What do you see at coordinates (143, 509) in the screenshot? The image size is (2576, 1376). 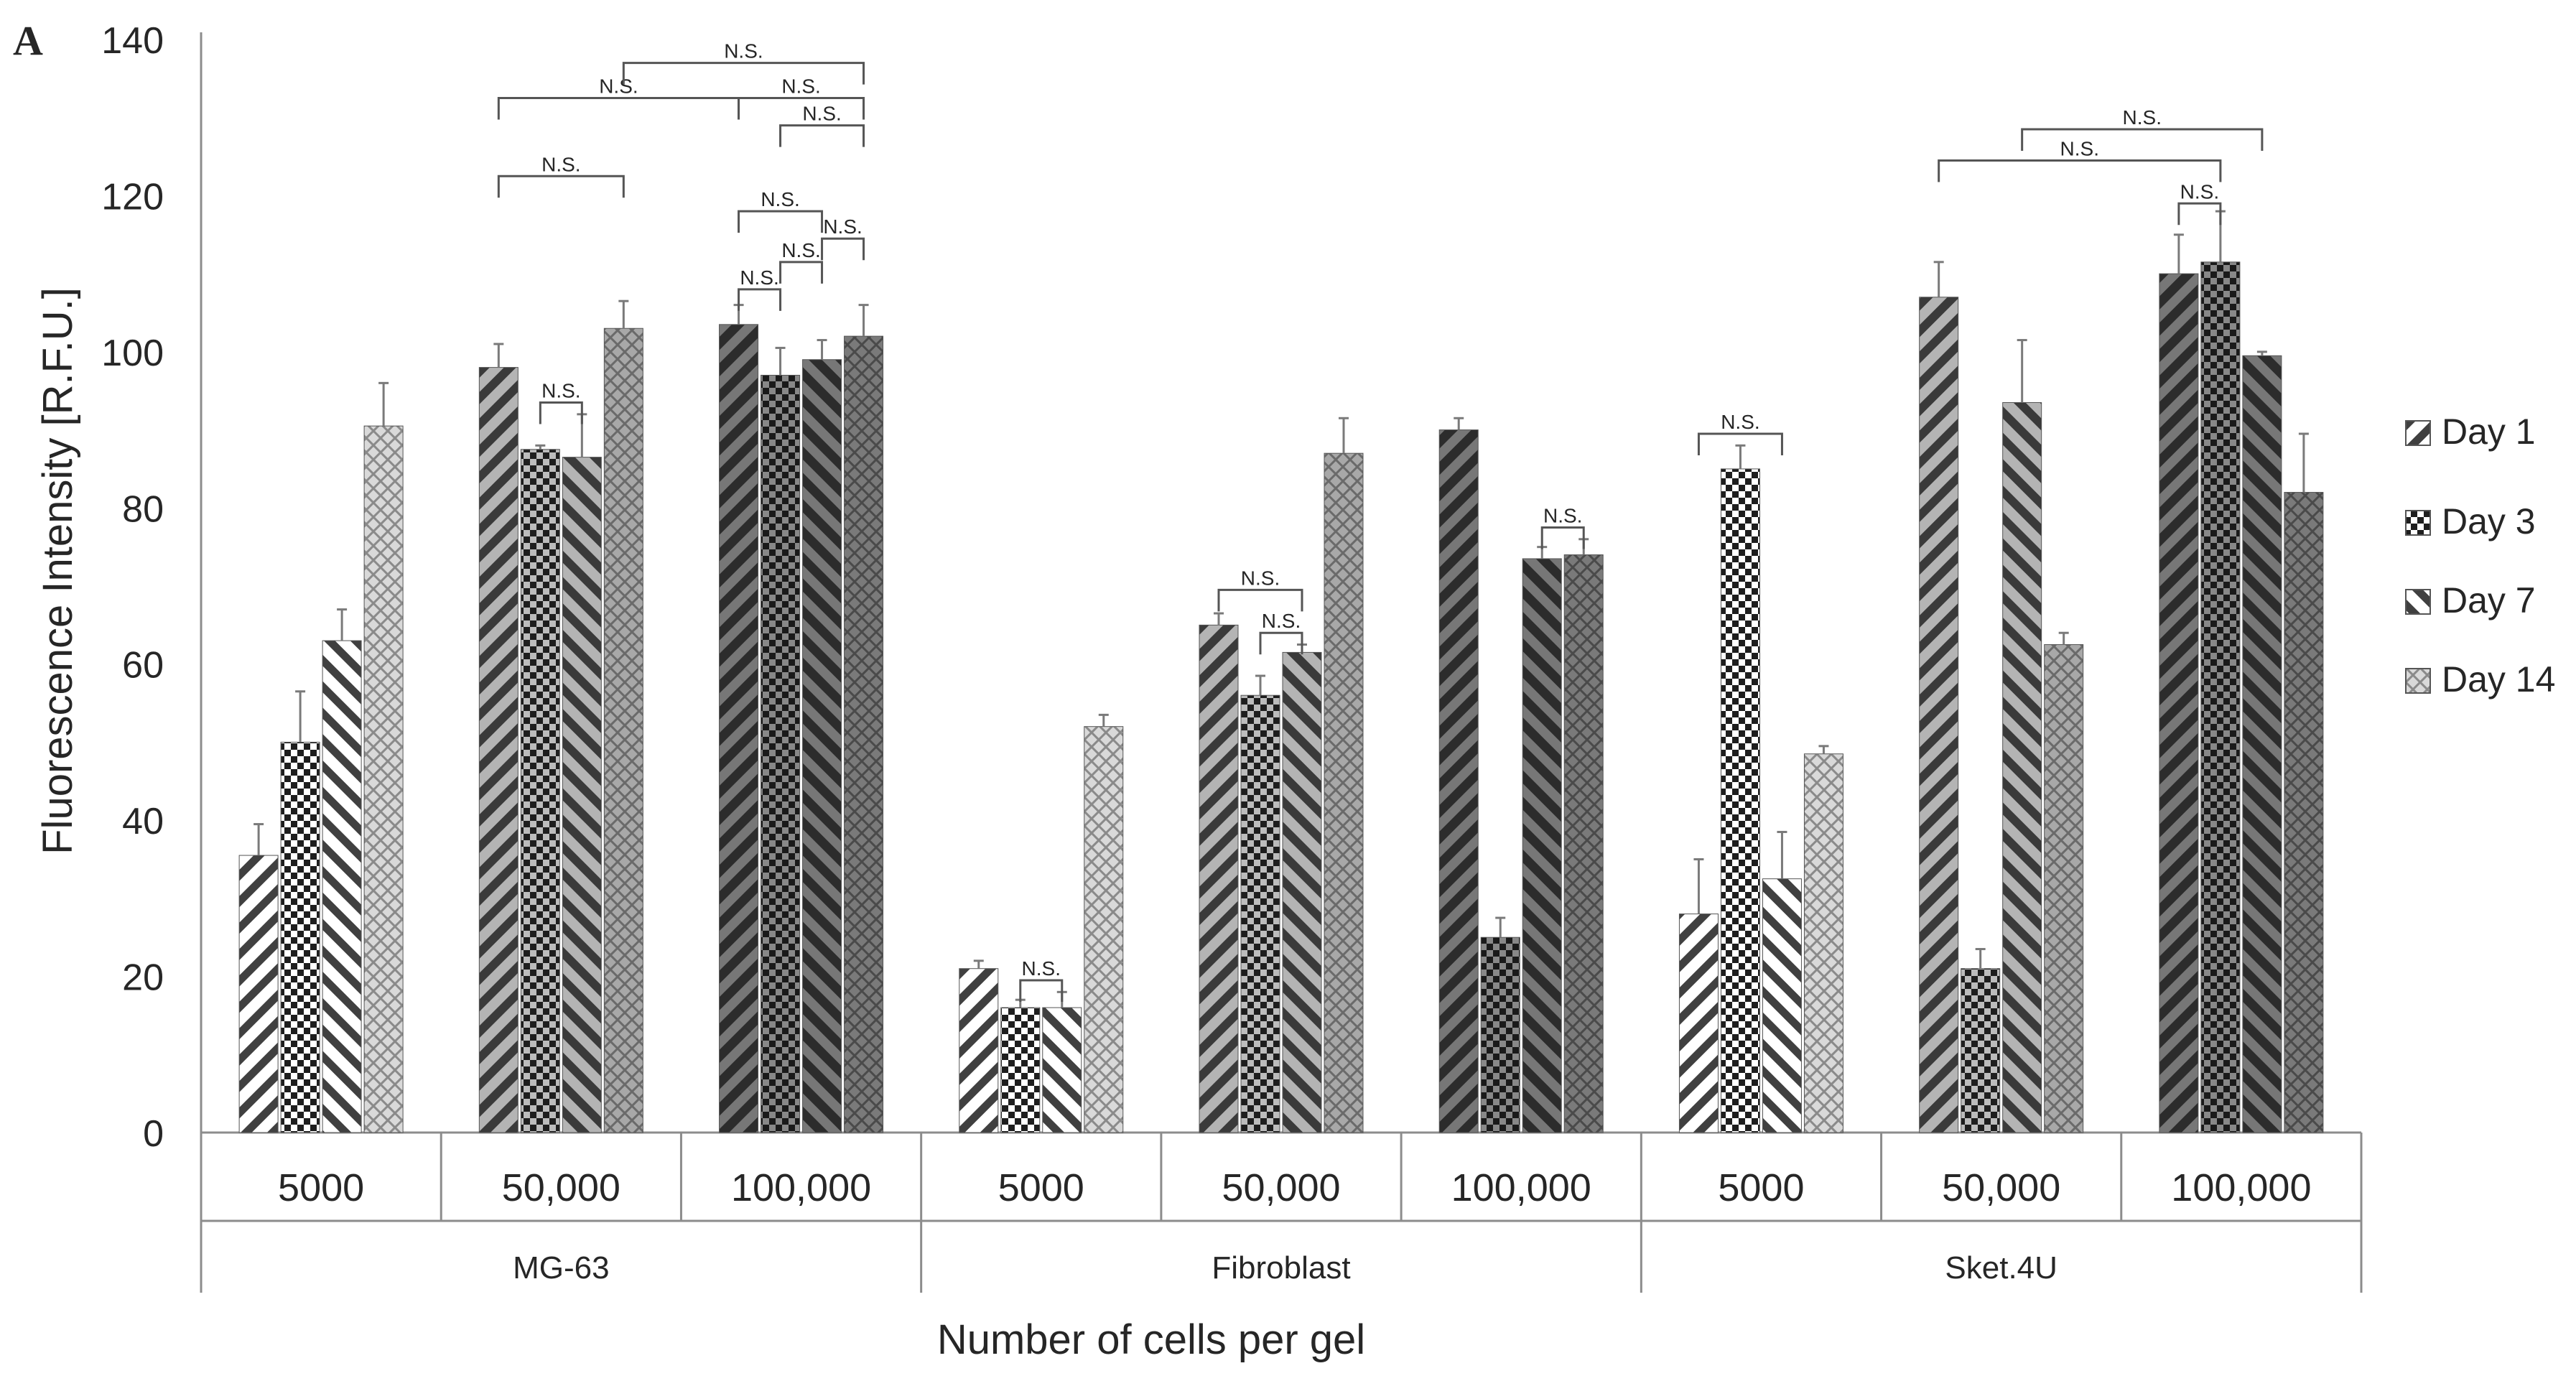 I see `y-tick-label: 80` at bounding box center [143, 509].